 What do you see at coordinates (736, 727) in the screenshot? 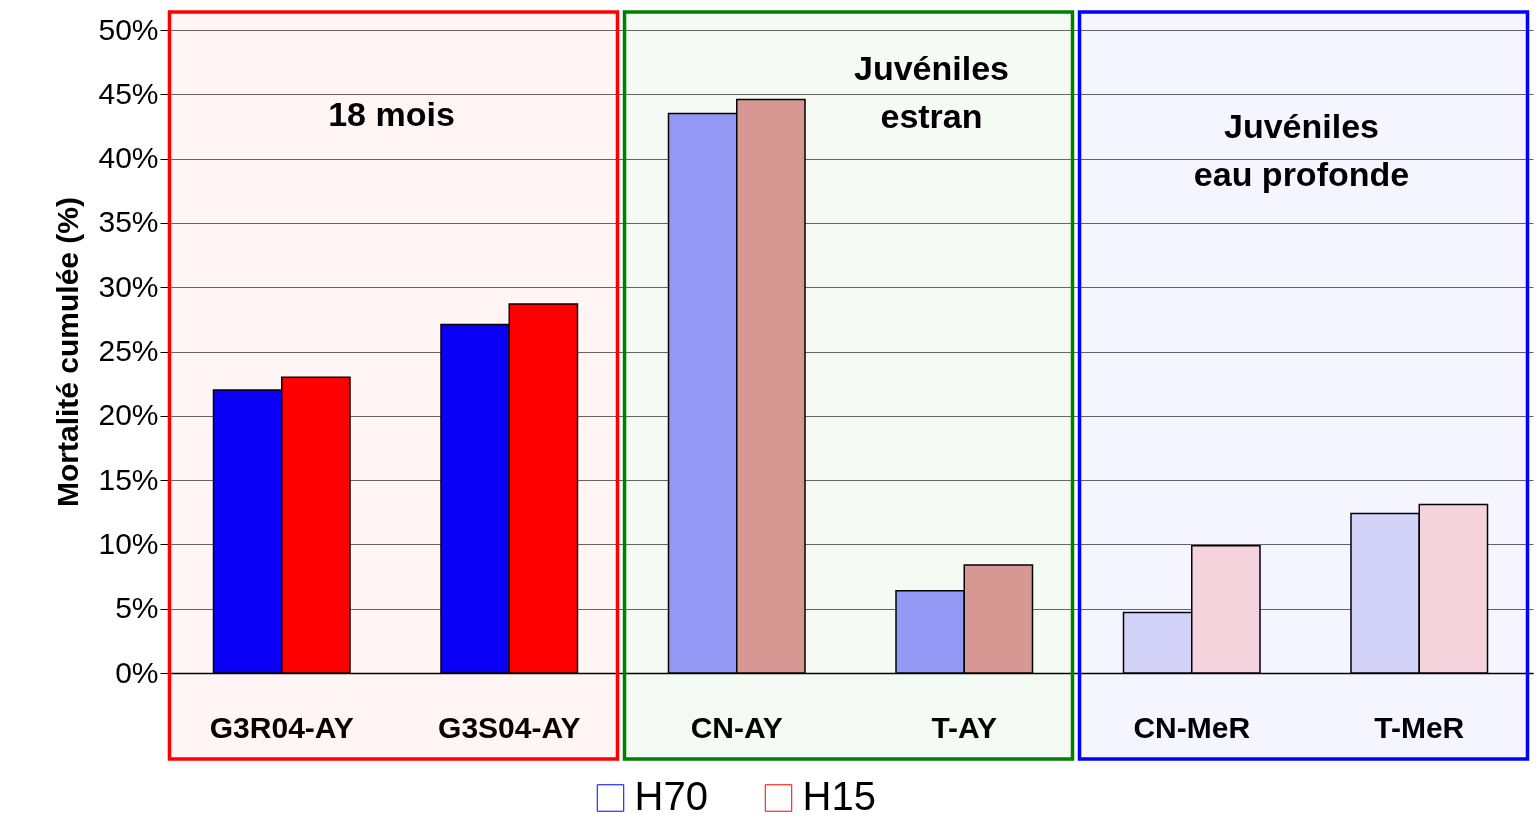
I see `x-tick-label: CN-AY` at bounding box center [736, 727].